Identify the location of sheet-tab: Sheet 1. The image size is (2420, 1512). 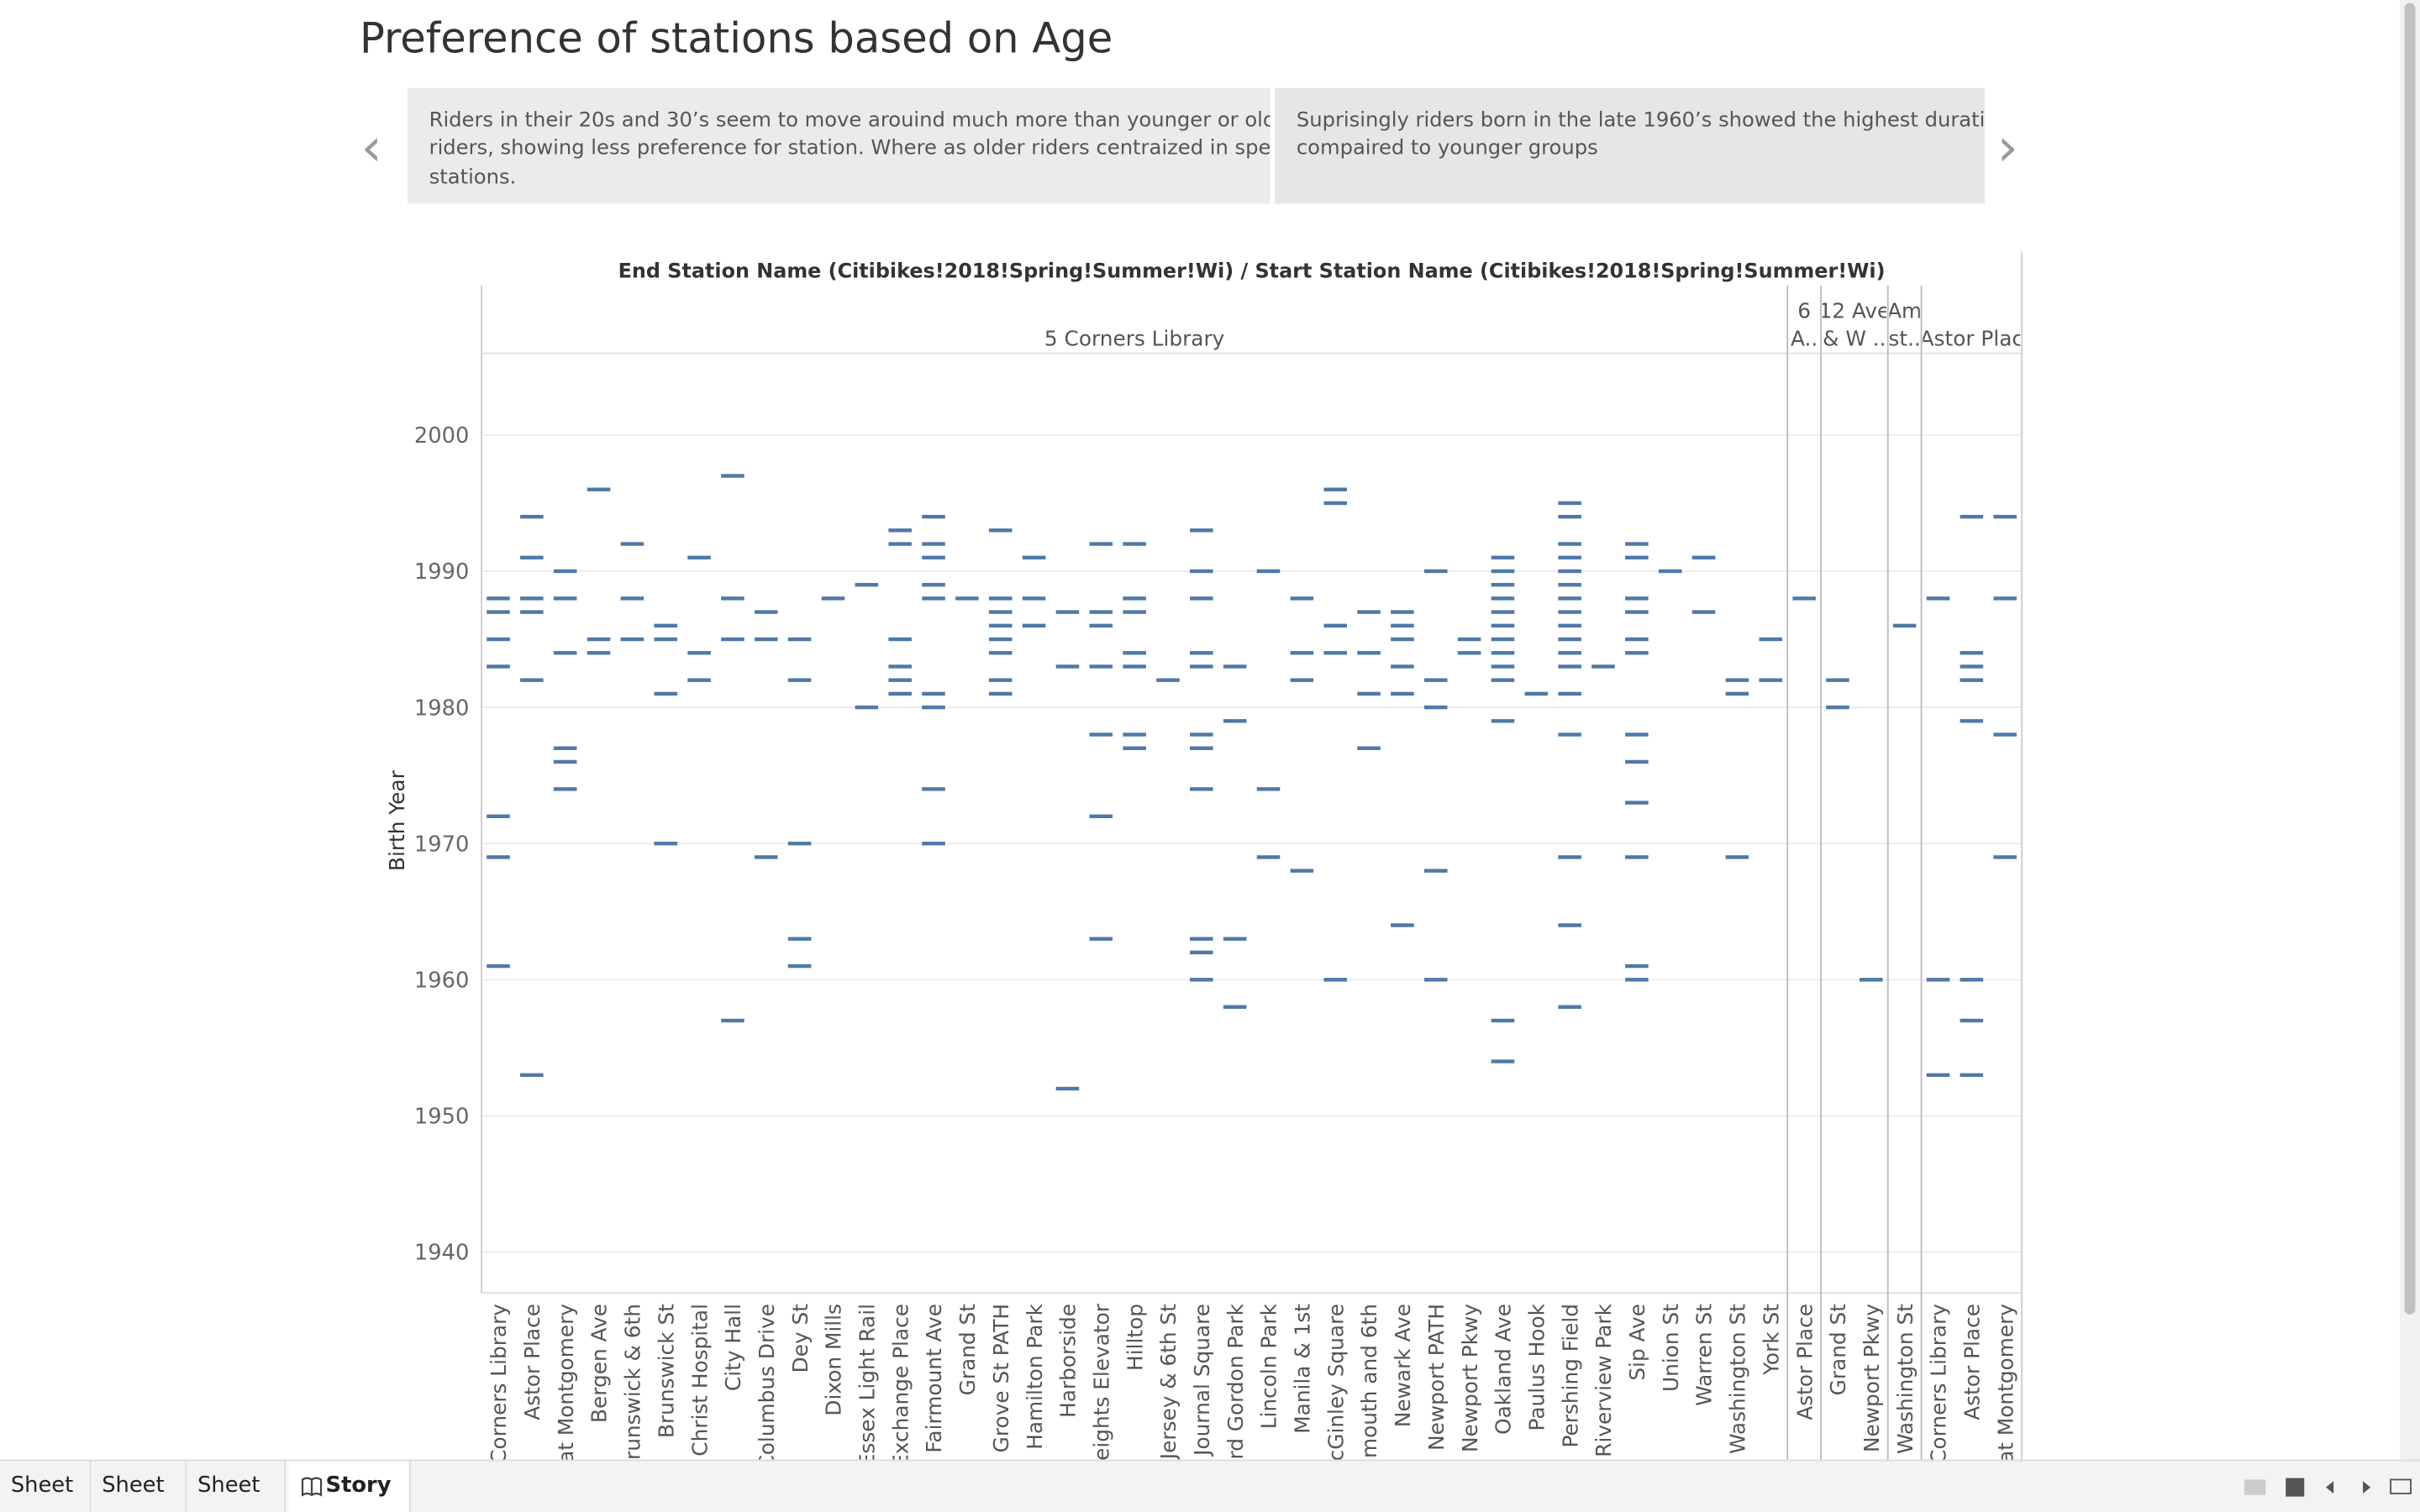
(46, 1486).